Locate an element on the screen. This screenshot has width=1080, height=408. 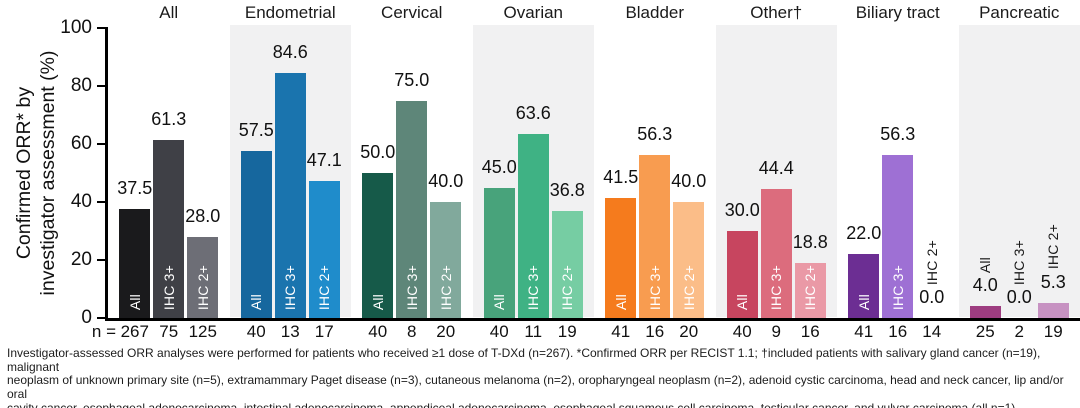
group-label: Other† is located at coordinates (776, 12).